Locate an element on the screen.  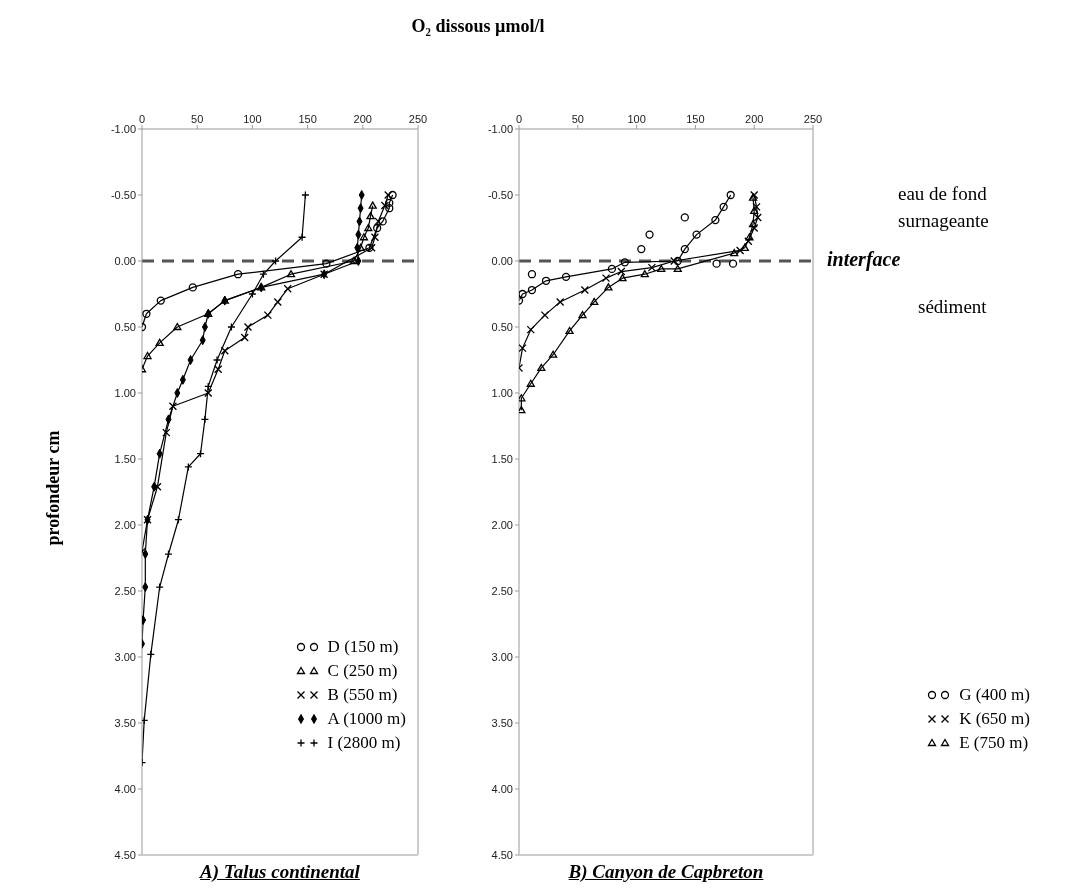
y-axis-title: profondeur cm is located at coordinates (53, 488).